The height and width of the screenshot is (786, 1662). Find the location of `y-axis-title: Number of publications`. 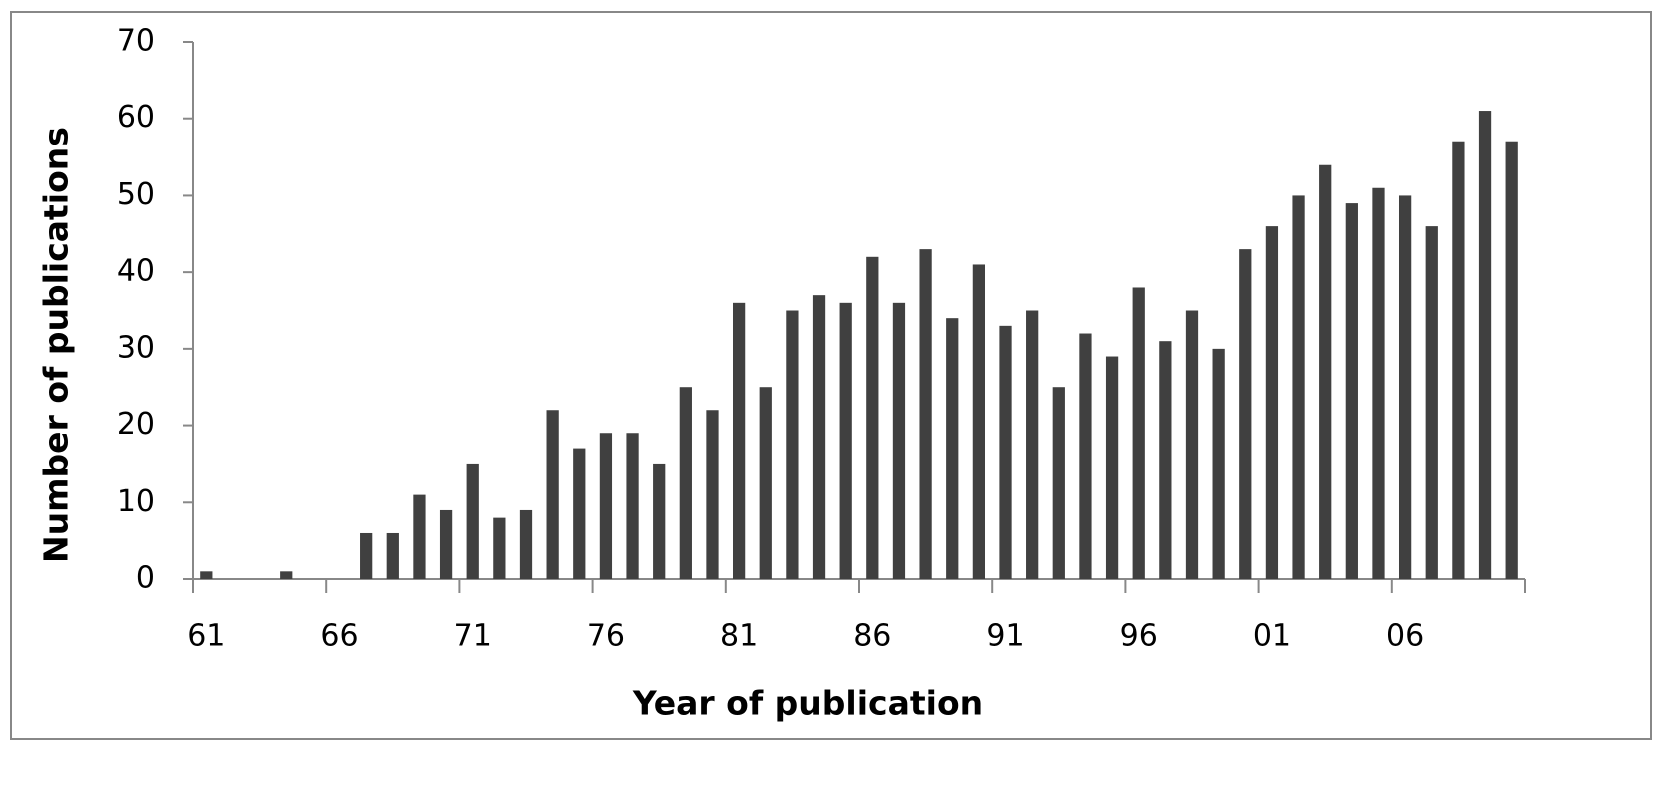

y-axis-title: Number of publications is located at coordinates (56, 345).